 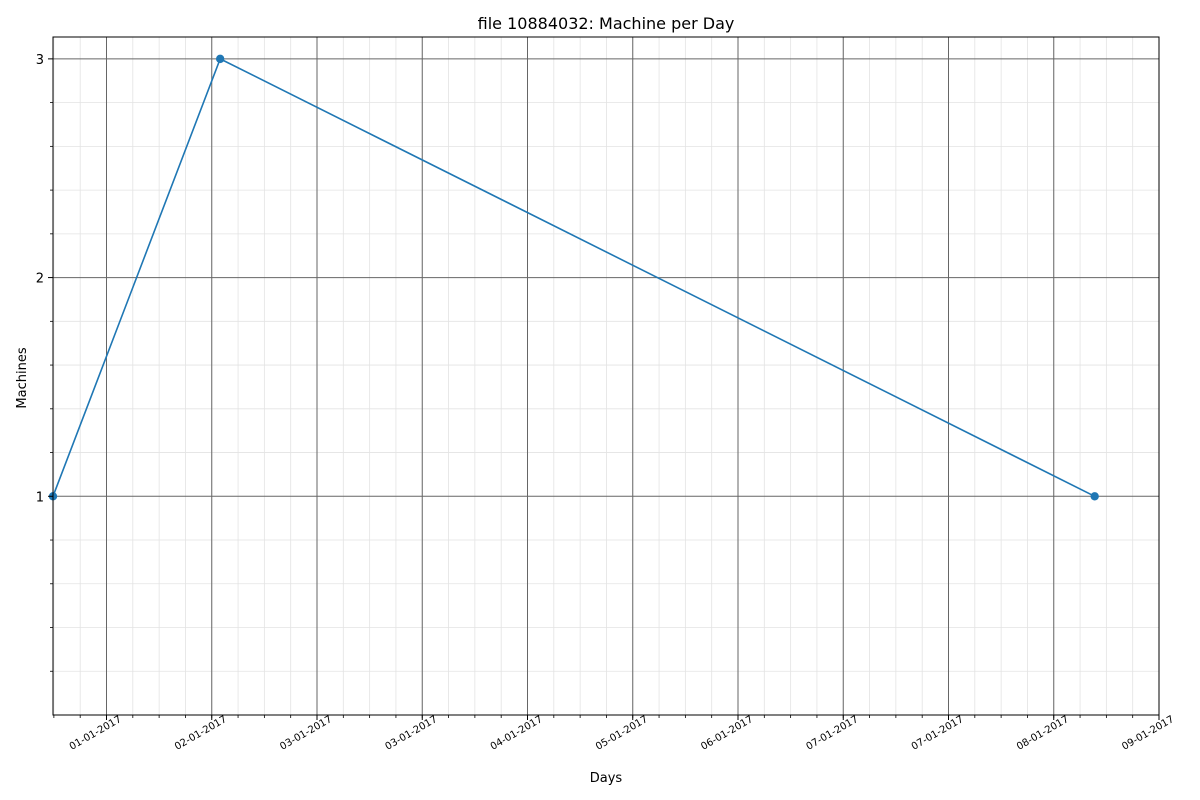 I want to click on y-tick-label: 3, so click(x=40, y=60).